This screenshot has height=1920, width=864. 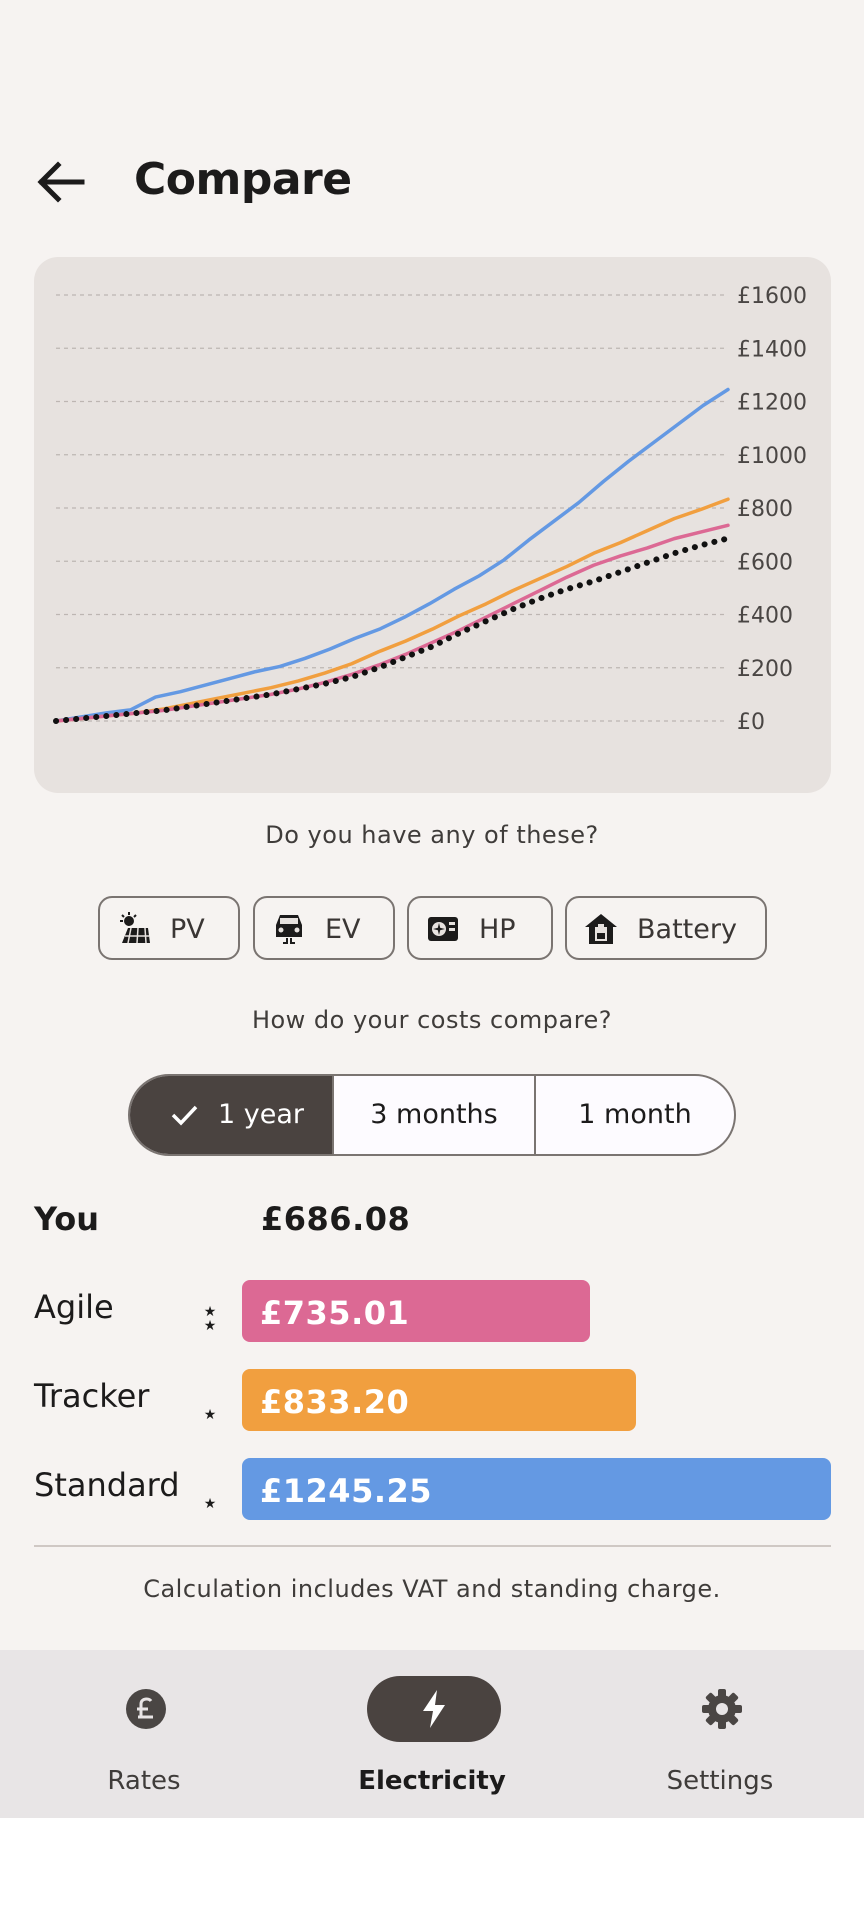 I want to click on divider, so click(x=432, y=1546).